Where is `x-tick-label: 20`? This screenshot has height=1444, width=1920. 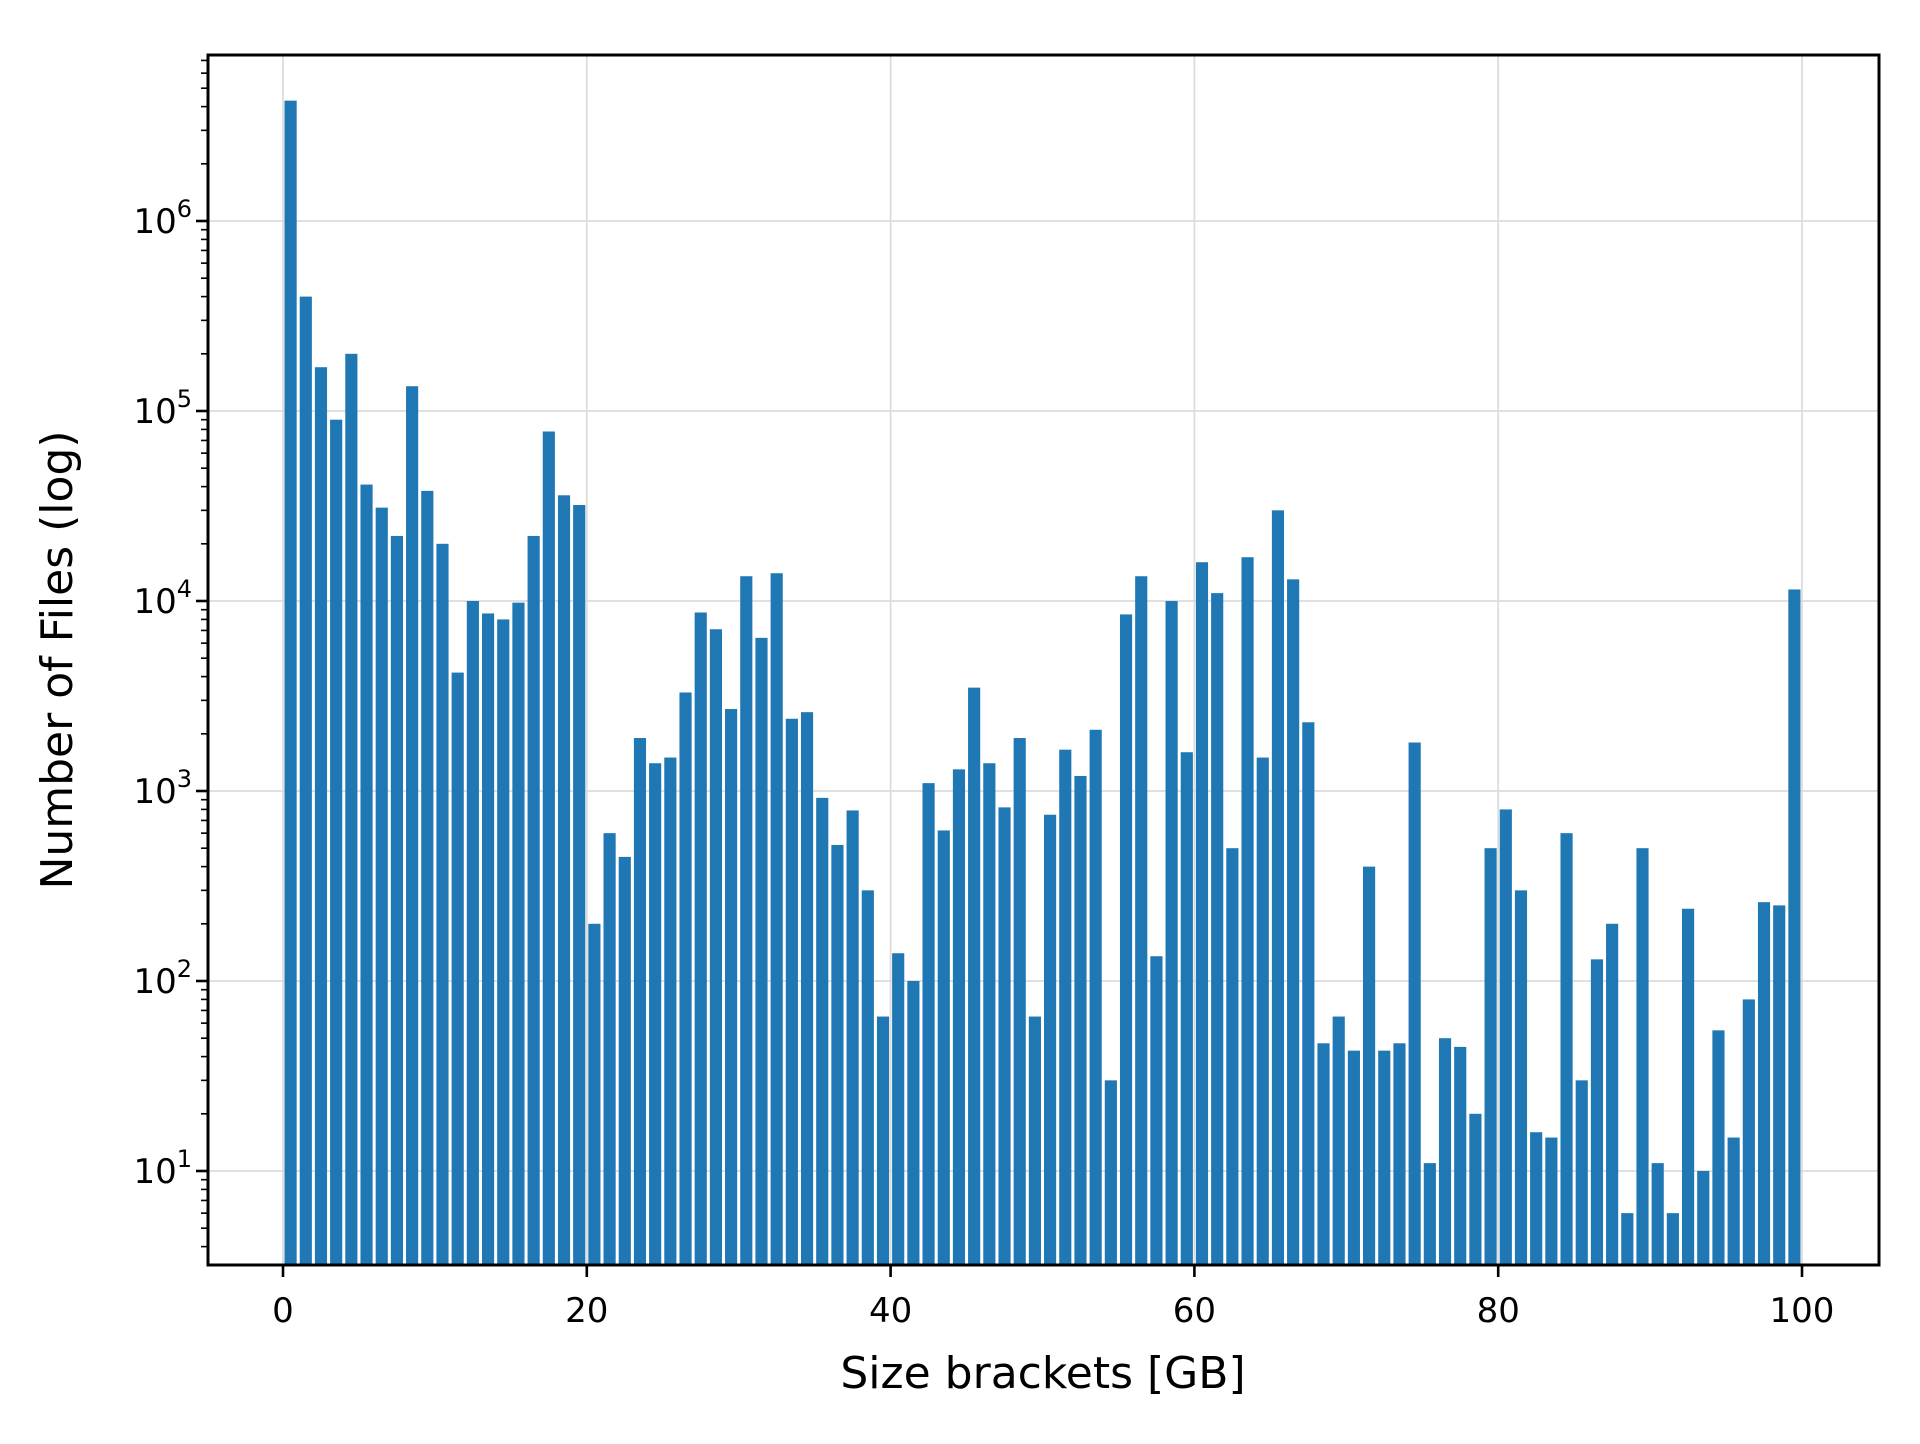 x-tick-label: 20 is located at coordinates (586, 1311).